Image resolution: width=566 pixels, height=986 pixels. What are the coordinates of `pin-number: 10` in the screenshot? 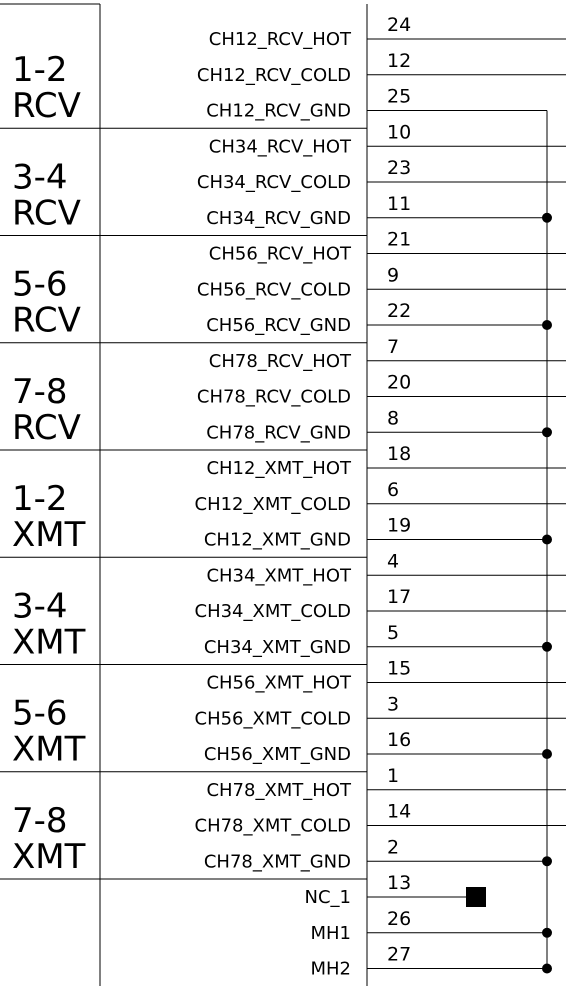 It's located at (399, 132).